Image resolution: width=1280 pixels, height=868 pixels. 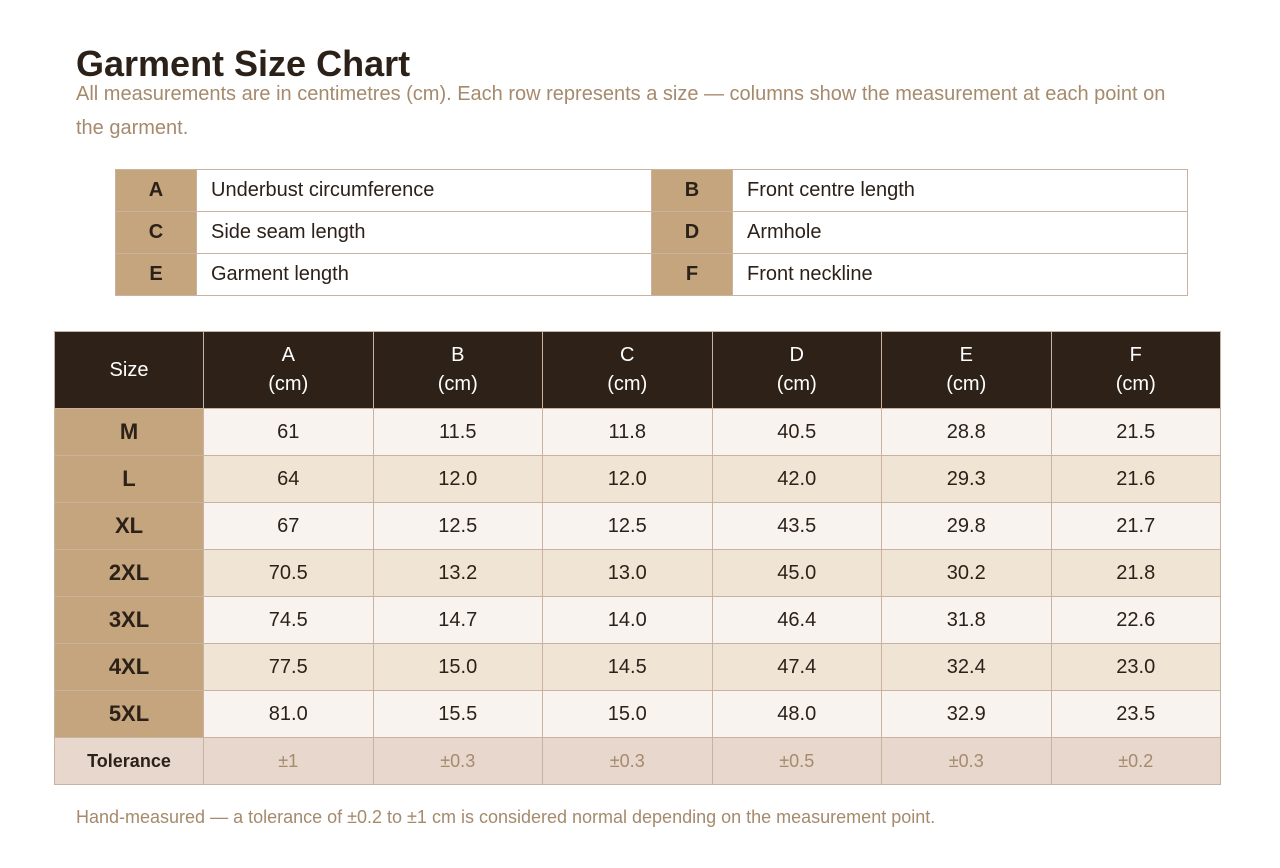 I want to click on legend-code: B, so click(x=692, y=190).